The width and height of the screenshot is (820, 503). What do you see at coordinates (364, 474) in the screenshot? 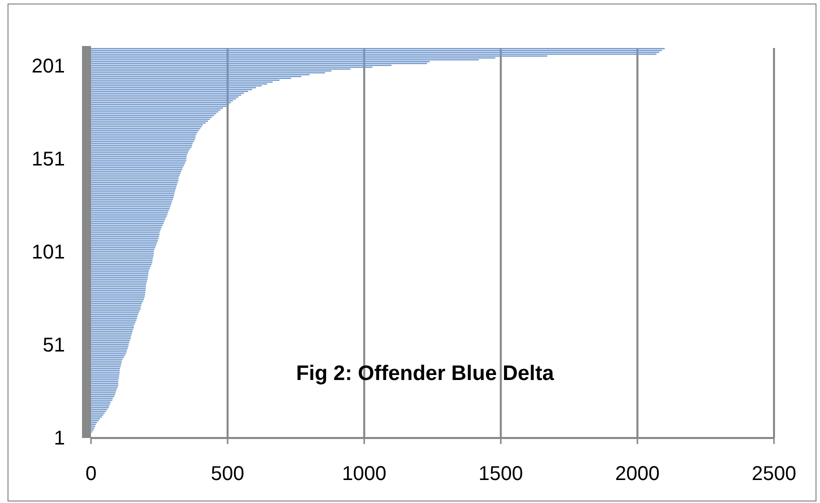
I see `x-tick-label: 1000` at bounding box center [364, 474].